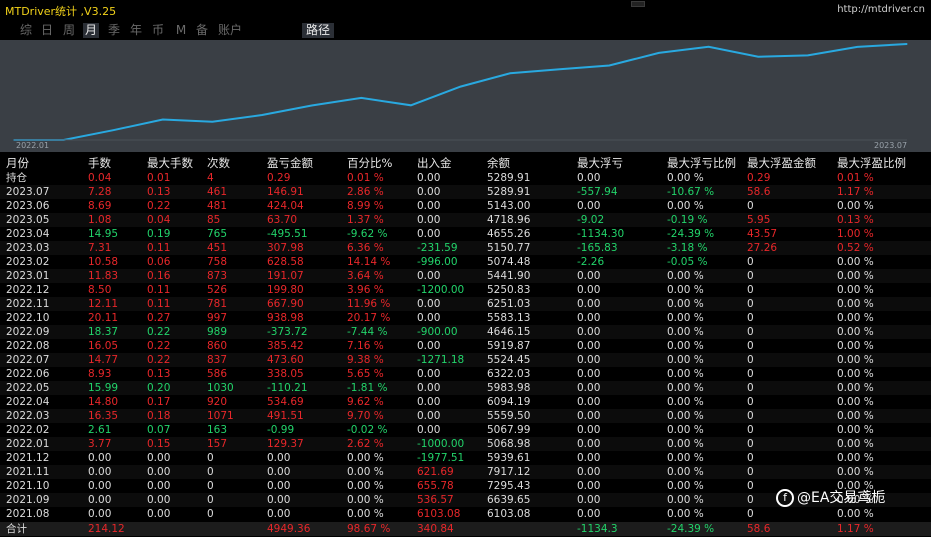 Image resolution: width=931 pixels, height=537 pixels. Describe the element at coordinates (181, 30) in the screenshot. I see `tab-7: M` at that location.